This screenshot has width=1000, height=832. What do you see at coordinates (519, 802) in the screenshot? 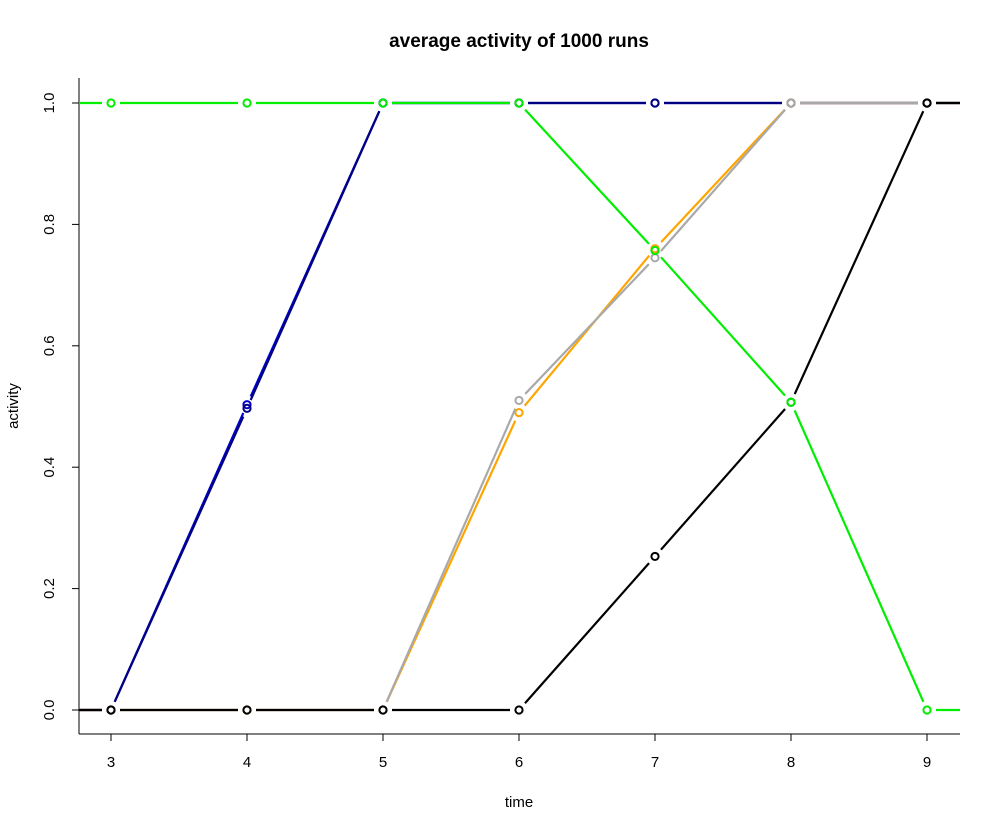
I see `x-axis-label: time` at bounding box center [519, 802].